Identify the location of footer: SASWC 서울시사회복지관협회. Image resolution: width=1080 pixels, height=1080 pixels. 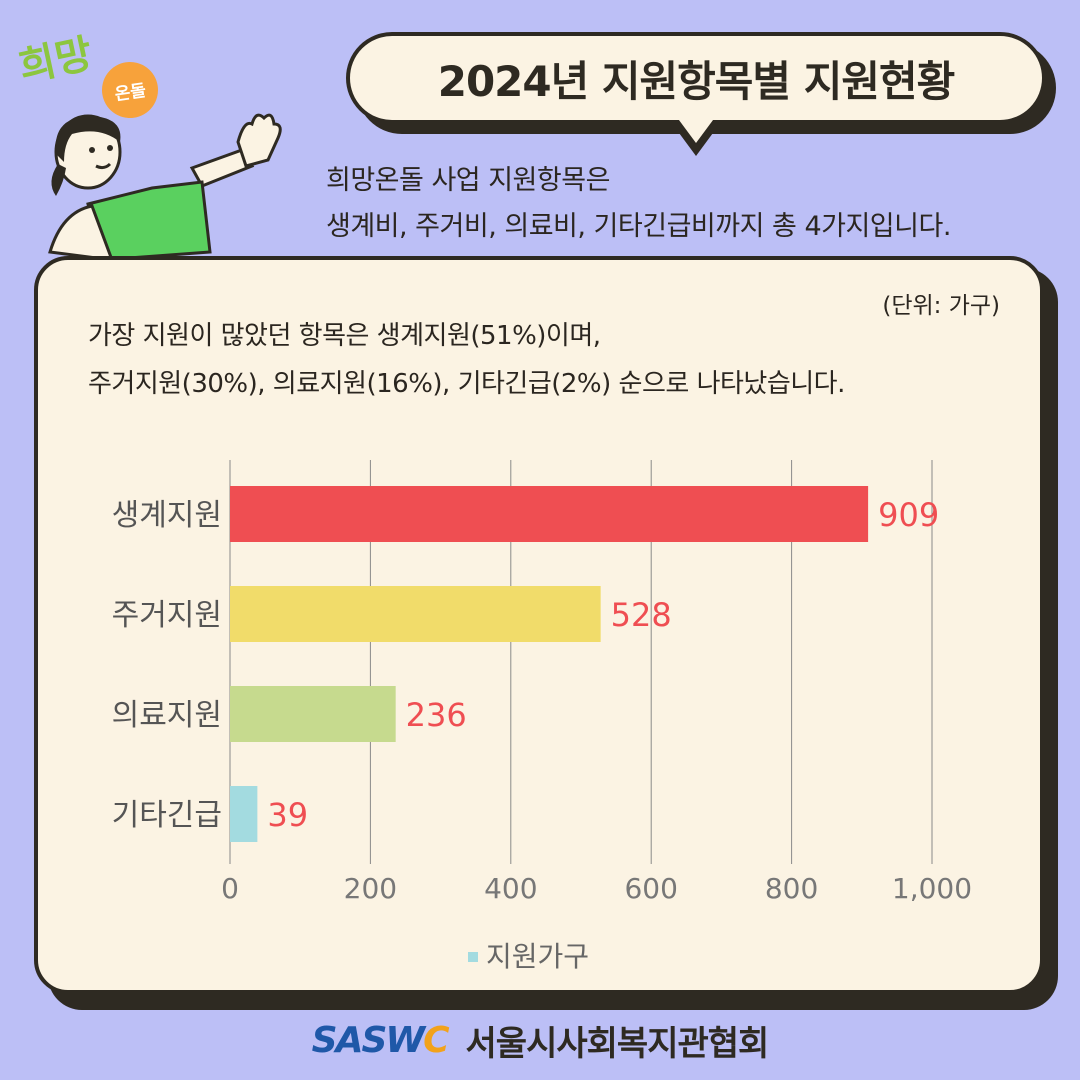
(540, 1040).